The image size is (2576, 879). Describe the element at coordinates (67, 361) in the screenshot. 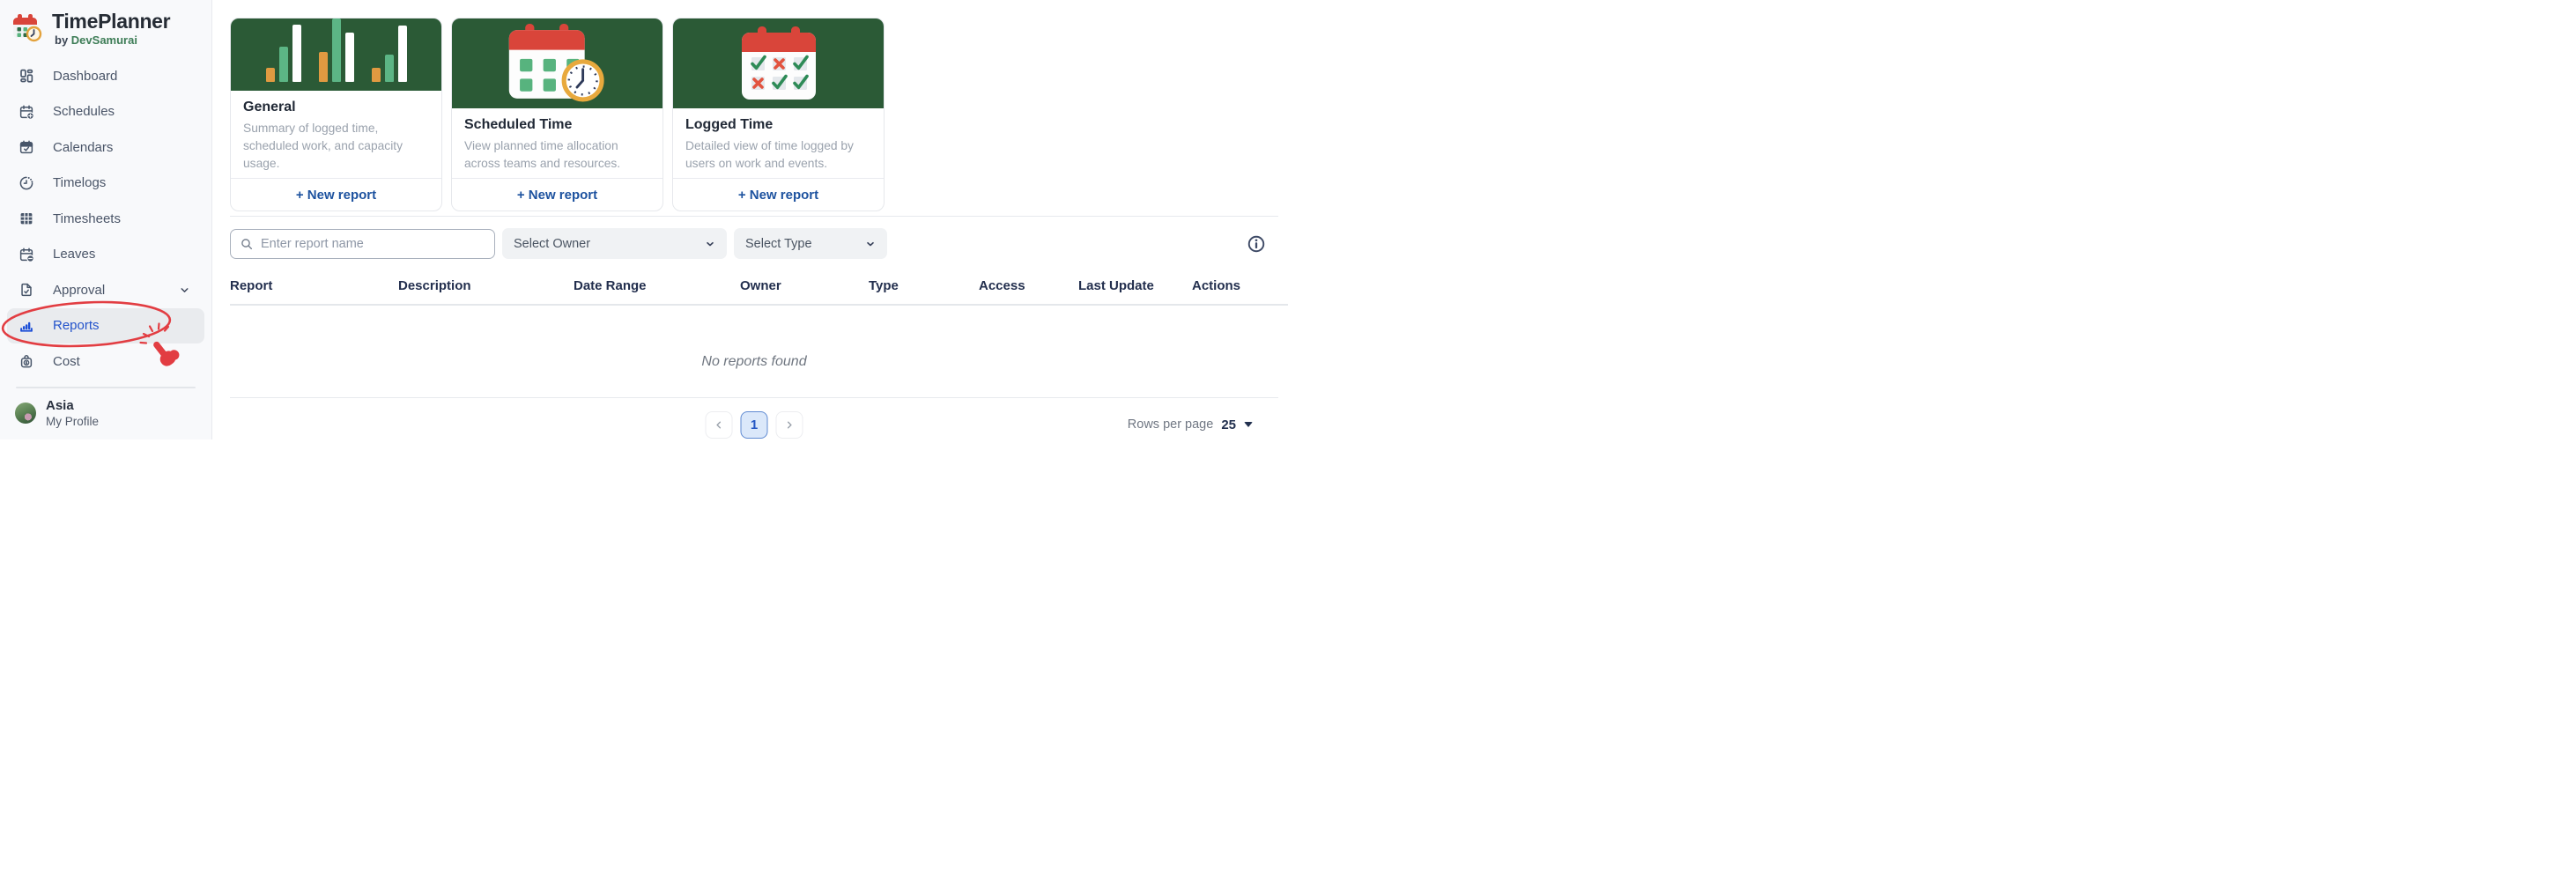

I see `sidebar-item-label: Cost` at that location.